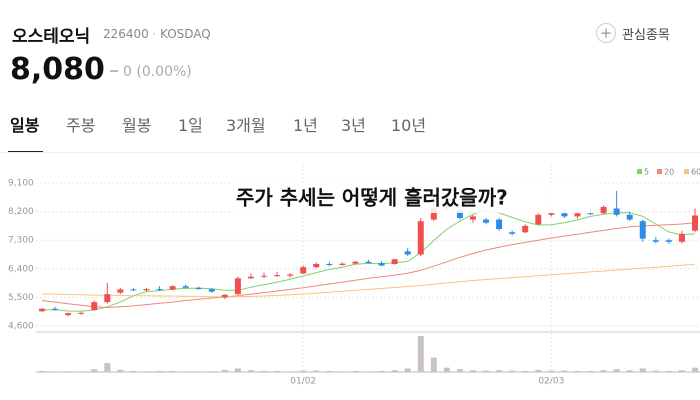 The height and width of the screenshot is (400, 700). I want to click on tab: 월봉, so click(137, 125).